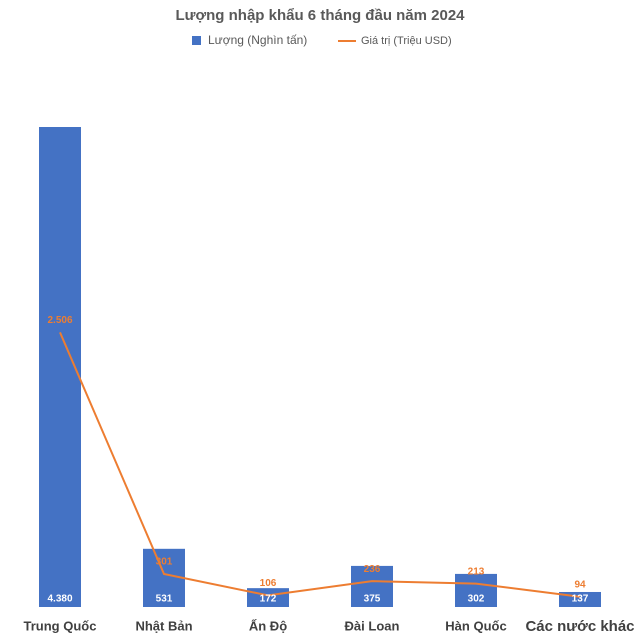 Image resolution: width=640 pixels, height=640 pixels. I want to click on legend-label: Giá trị (Triệu USD), so click(406, 41).